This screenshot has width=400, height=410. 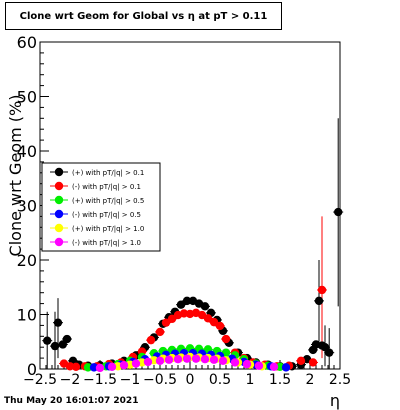 I want to click on y-tick-label: 10, so click(x=27, y=315).